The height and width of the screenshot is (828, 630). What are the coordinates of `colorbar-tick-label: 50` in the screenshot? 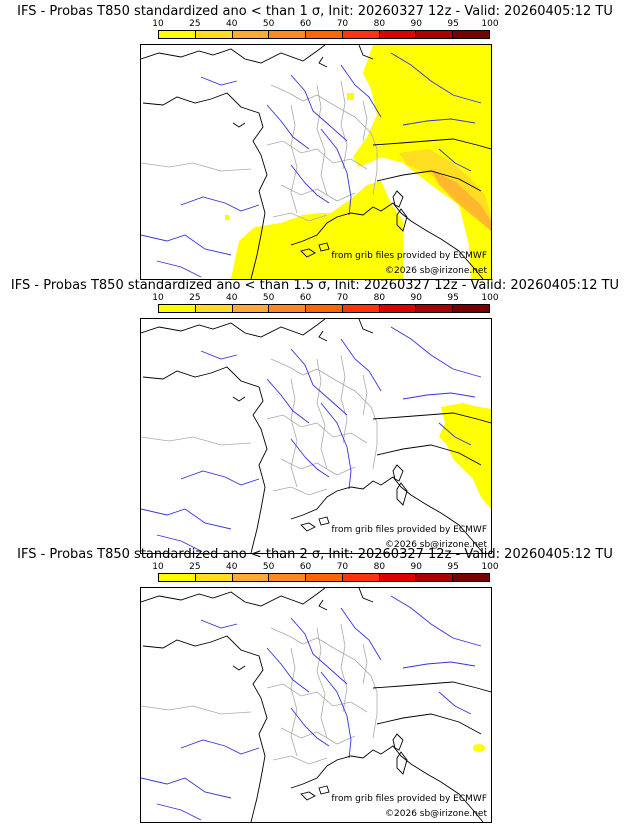 It's located at (268, 24).